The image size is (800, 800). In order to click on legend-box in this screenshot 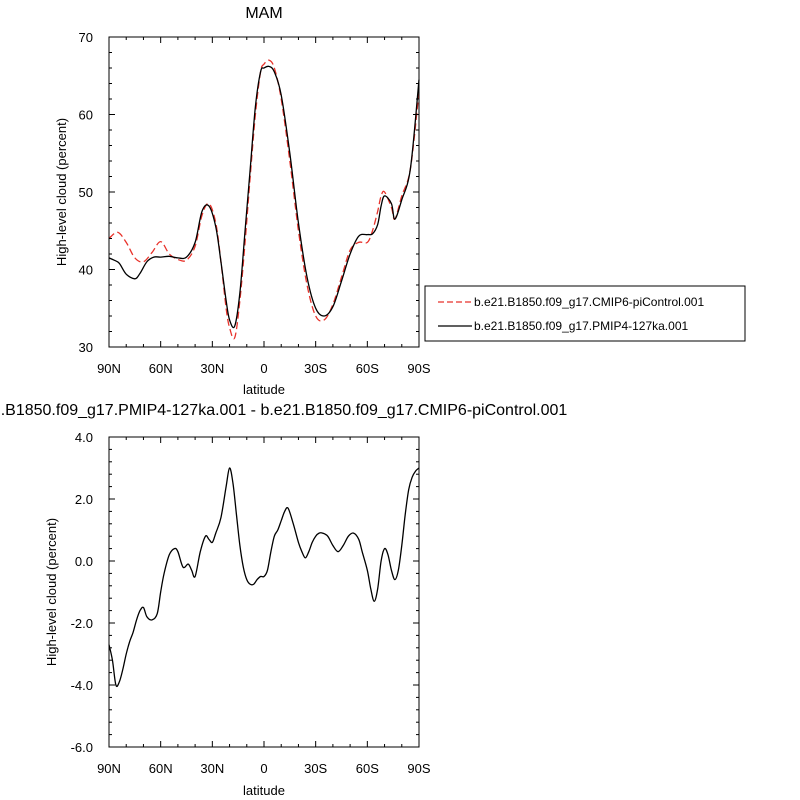, I will do `click(585, 313)`.